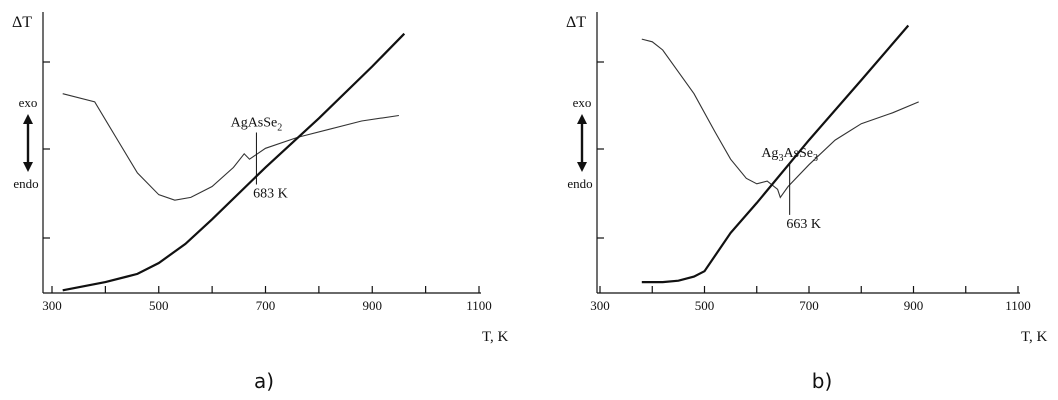 Image resolution: width=1058 pixels, height=400 pixels. I want to click on compound-label: AgAsSe2, so click(257, 124).